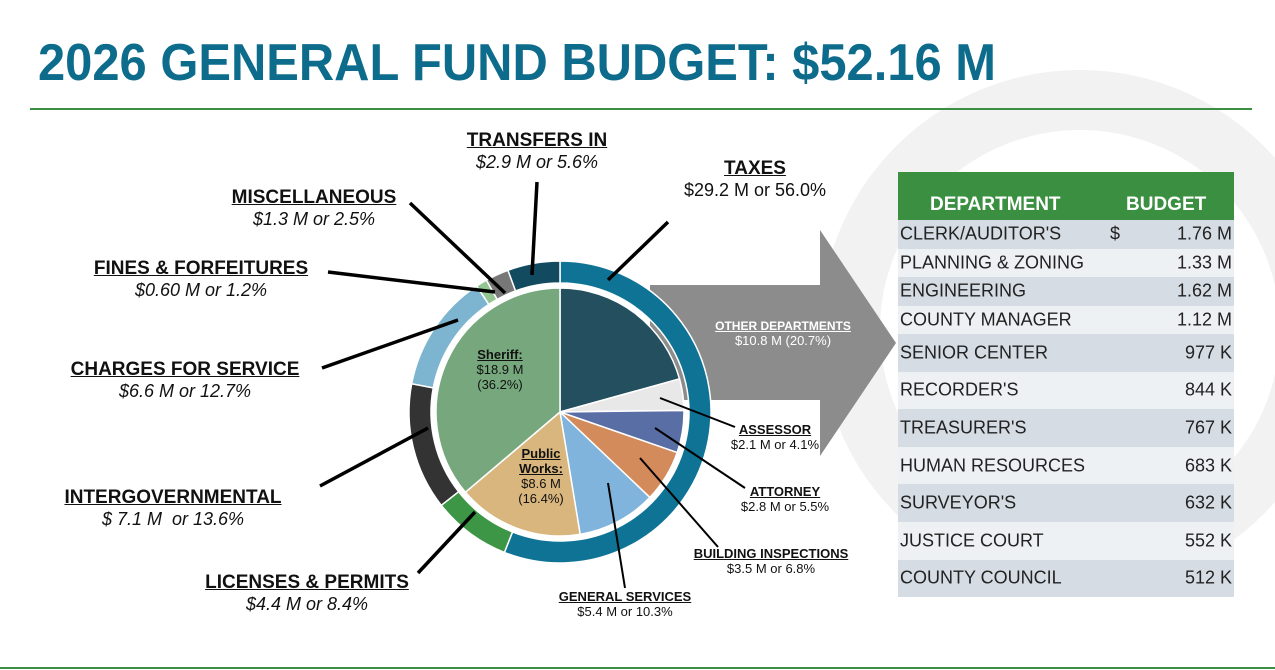  Describe the element at coordinates (307, 582) in the screenshot. I see `label: LICENSES & PERMITS` at that location.